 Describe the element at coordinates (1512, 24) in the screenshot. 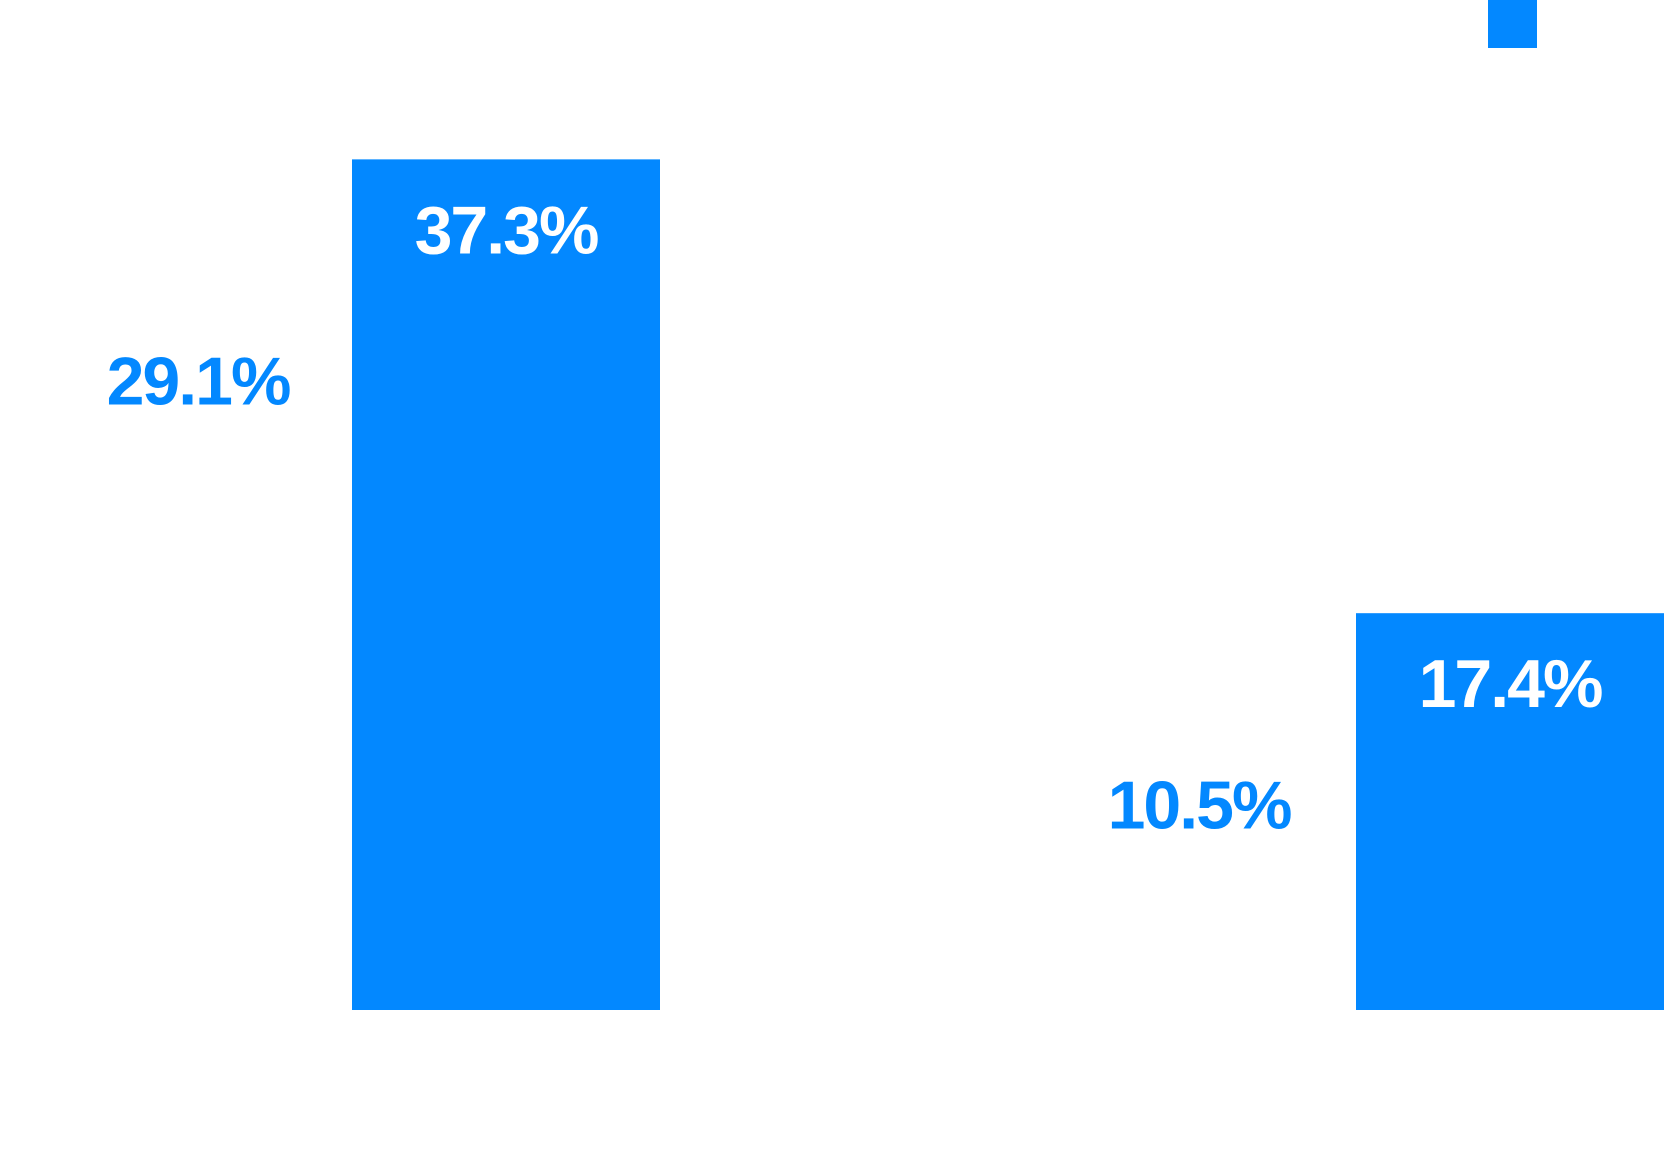

I see `legend-swatch` at that location.